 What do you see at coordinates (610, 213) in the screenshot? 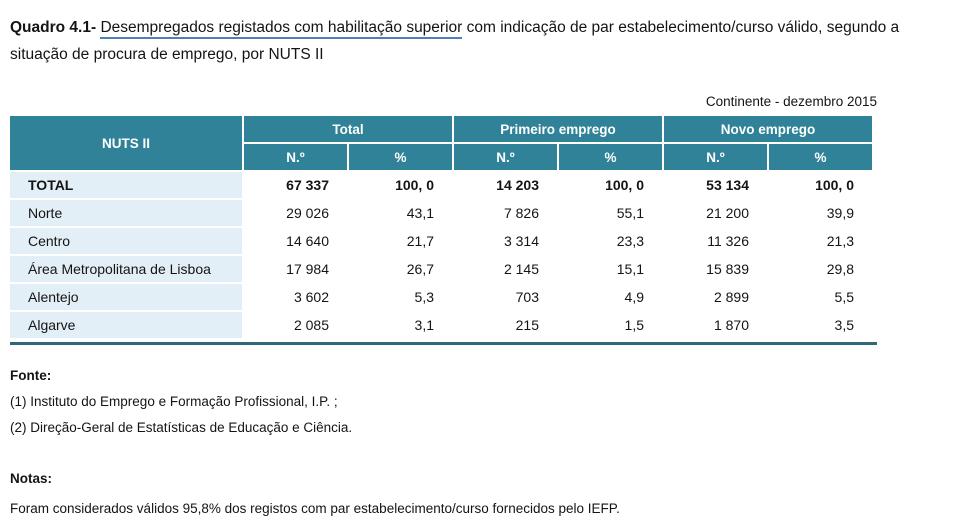
I see `cell-value: 55,1` at bounding box center [610, 213].